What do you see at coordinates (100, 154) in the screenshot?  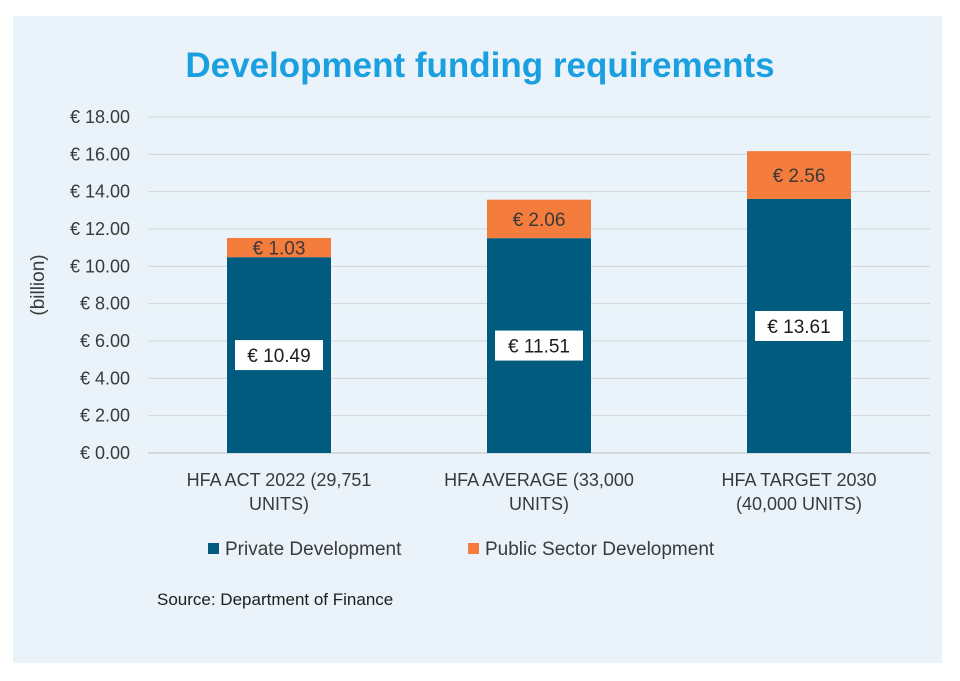 I see `y-tick-label: € 16.00` at bounding box center [100, 154].